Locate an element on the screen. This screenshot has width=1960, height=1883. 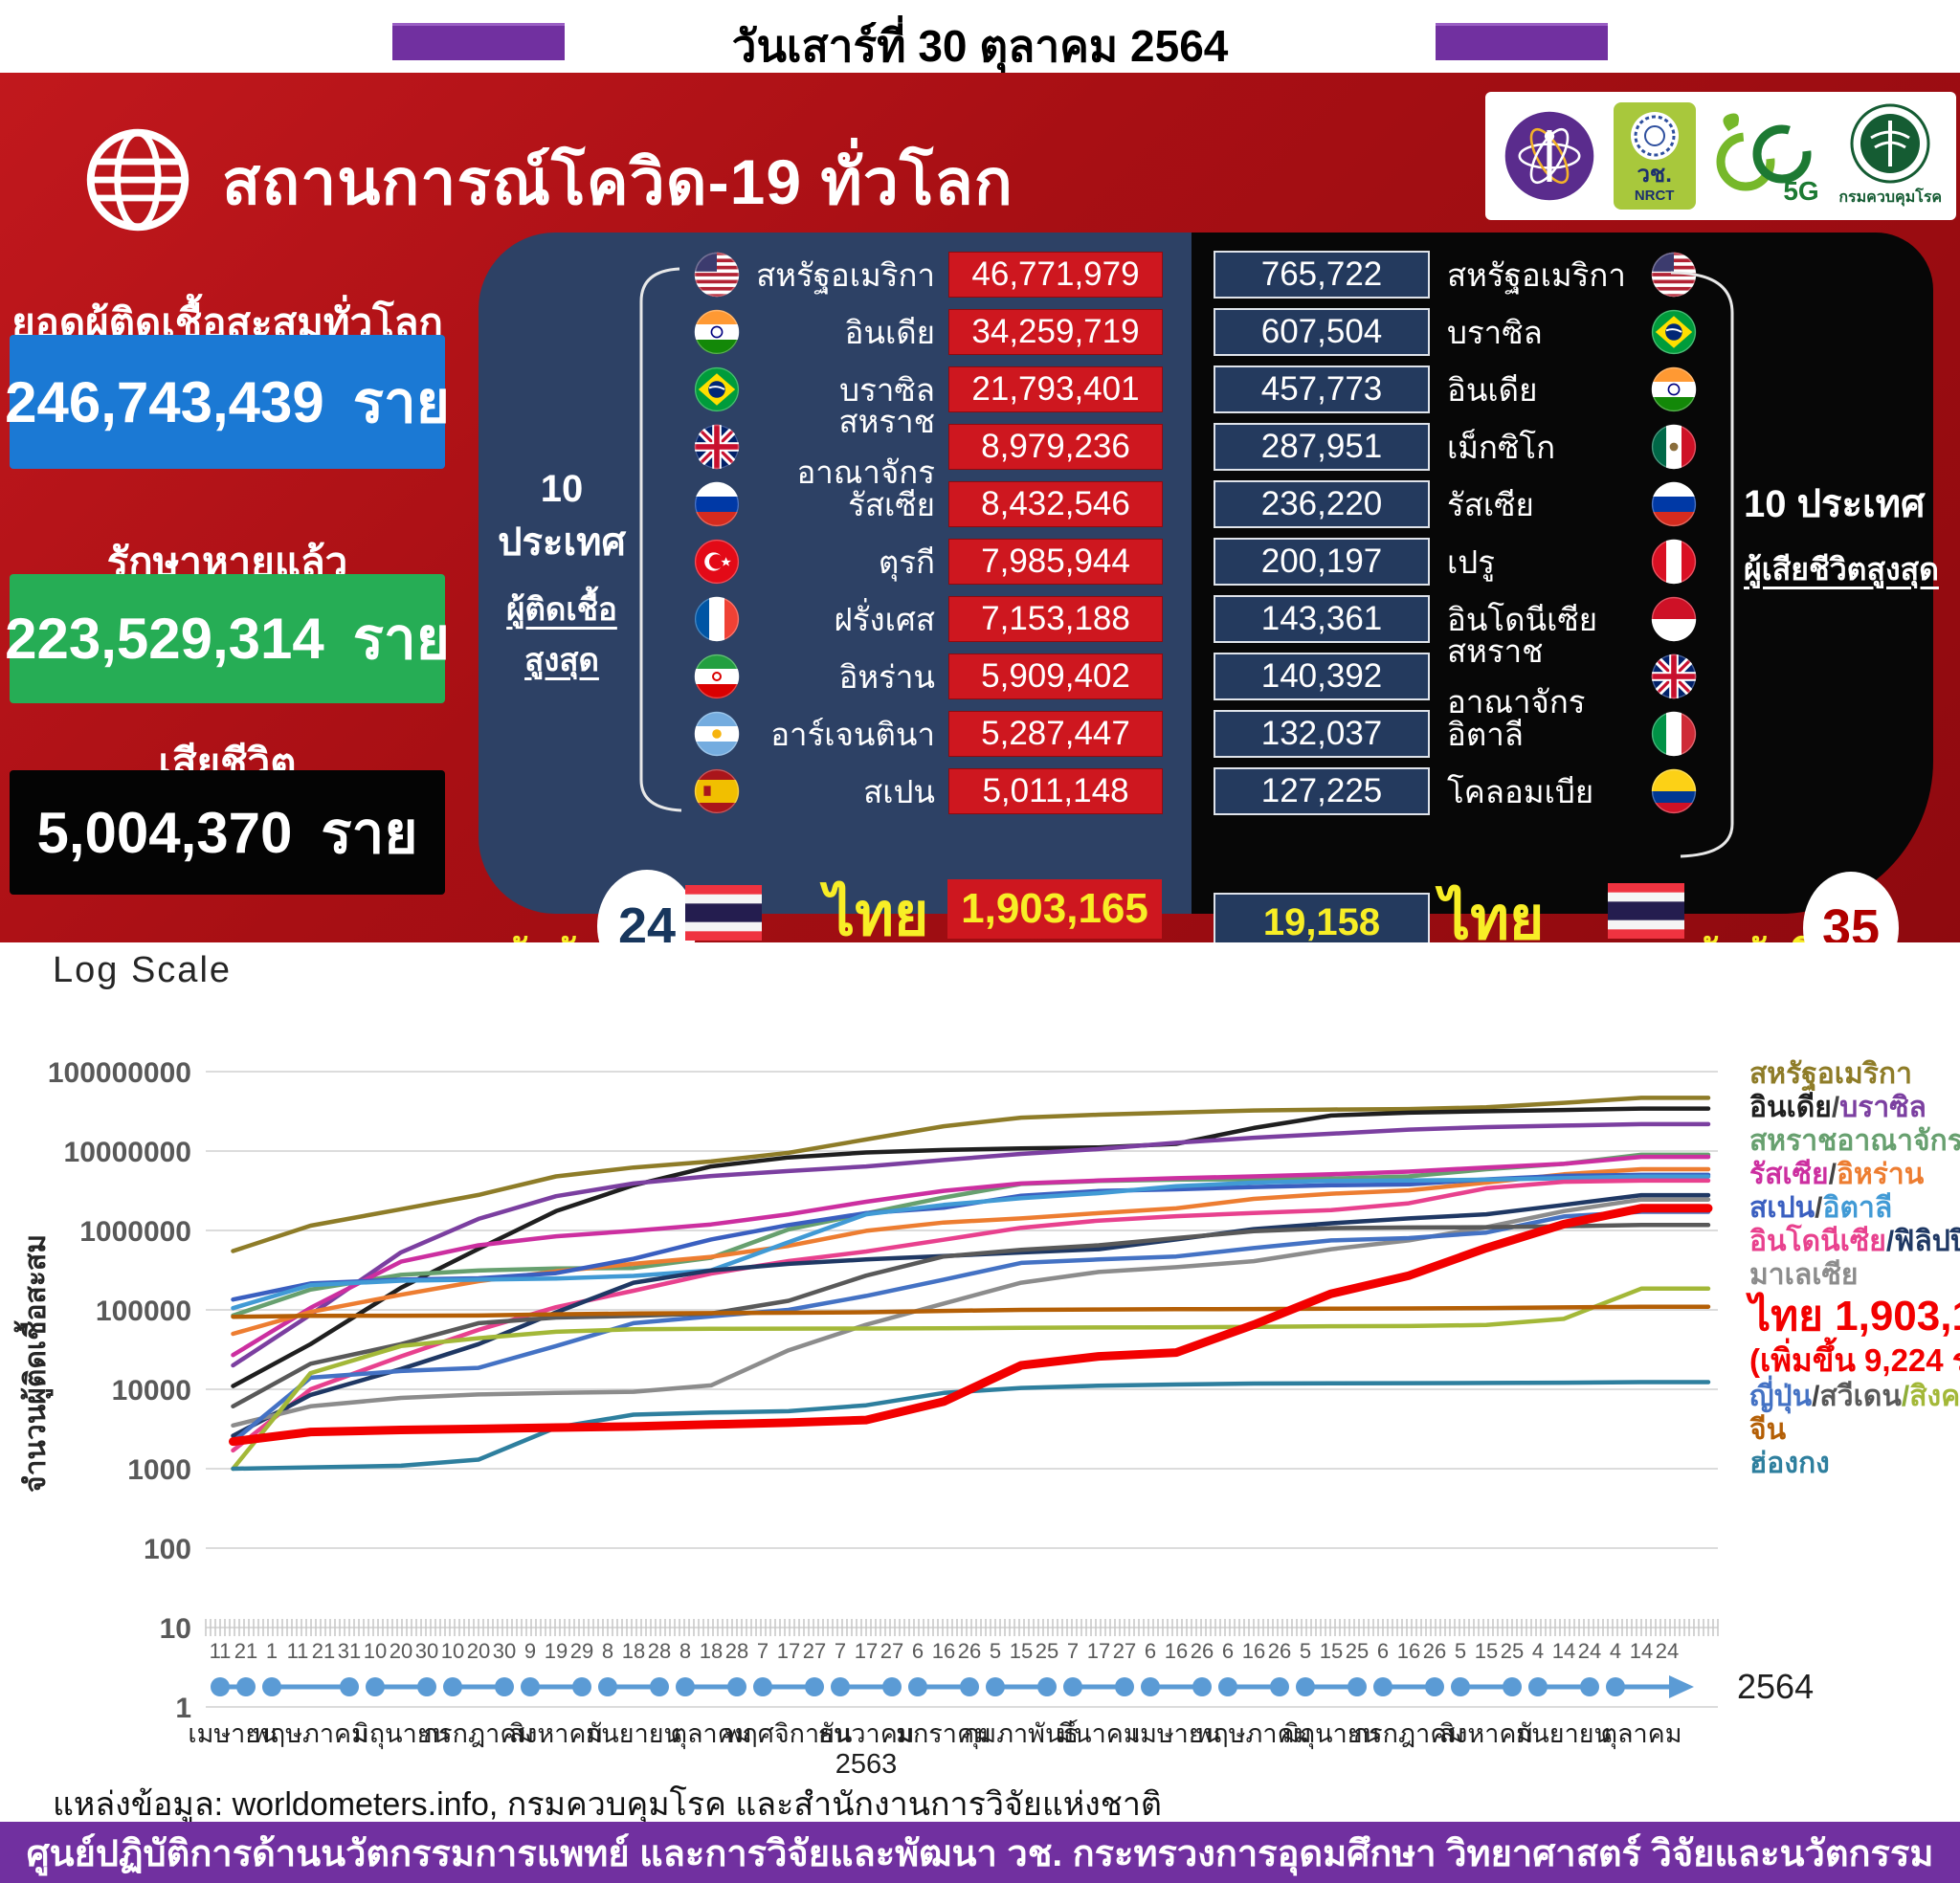
svg-text: 27 is located at coordinates (892, 1651).